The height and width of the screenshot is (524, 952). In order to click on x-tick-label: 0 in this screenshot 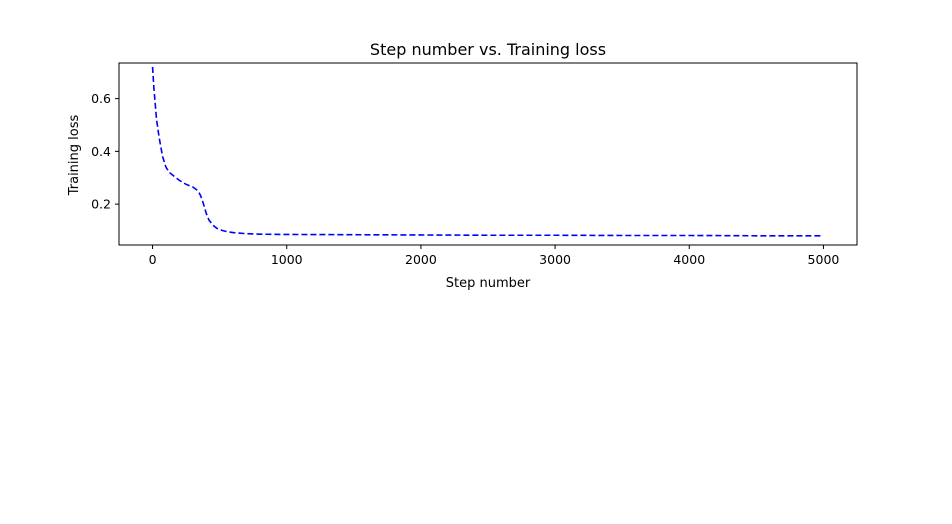, I will do `click(153, 259)`.